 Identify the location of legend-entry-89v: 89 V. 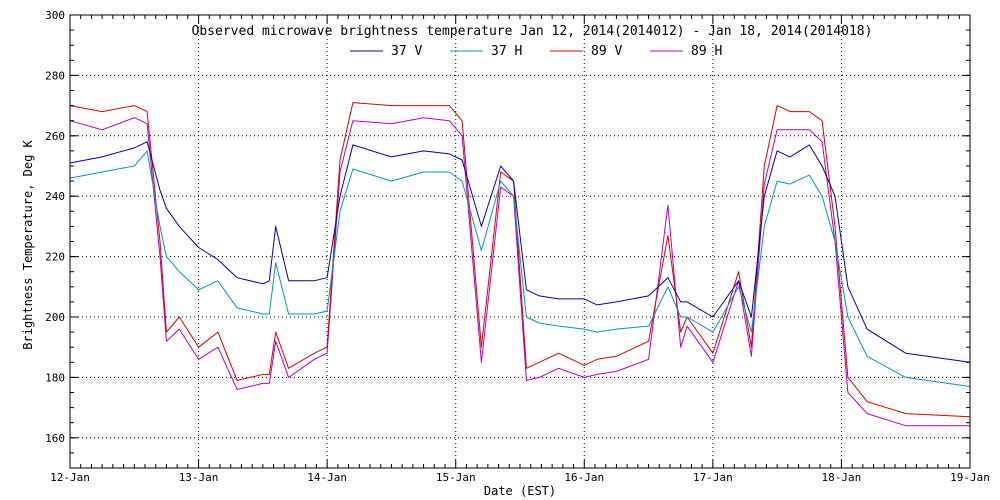
(586, 51).